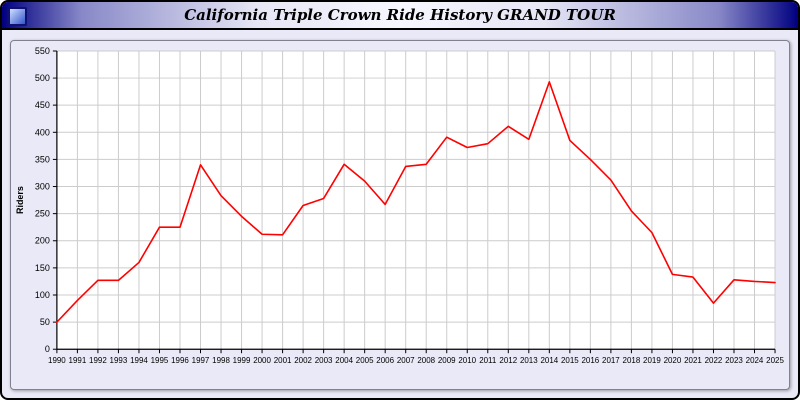 The image size is (800, 400). I want to click on x-tick-label: 1999, so click(242, 360).